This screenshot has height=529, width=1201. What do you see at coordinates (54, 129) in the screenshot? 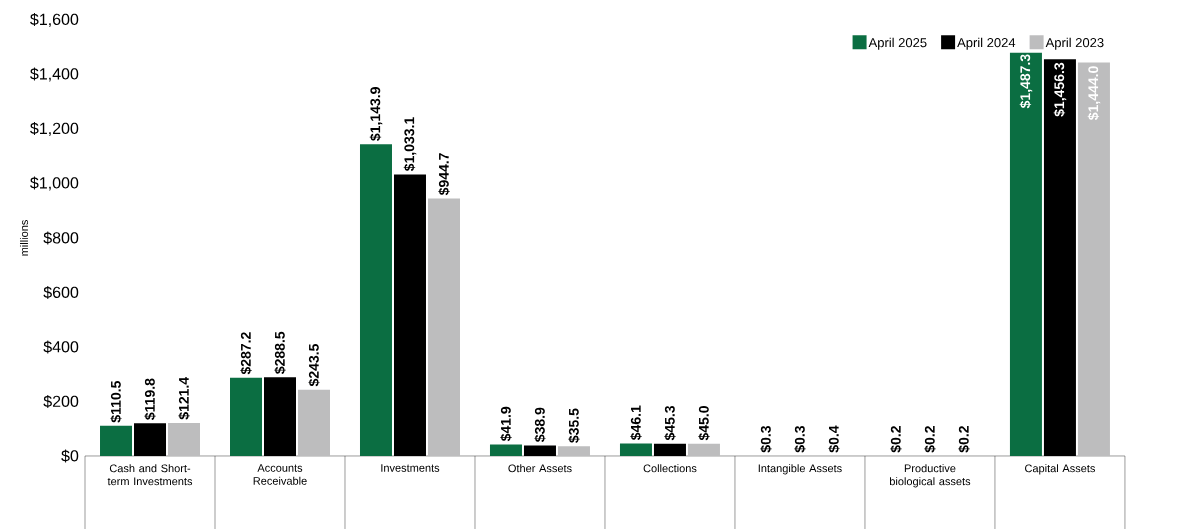
I see `y-tick-label: $1,200` at bounding box center [54, 129].